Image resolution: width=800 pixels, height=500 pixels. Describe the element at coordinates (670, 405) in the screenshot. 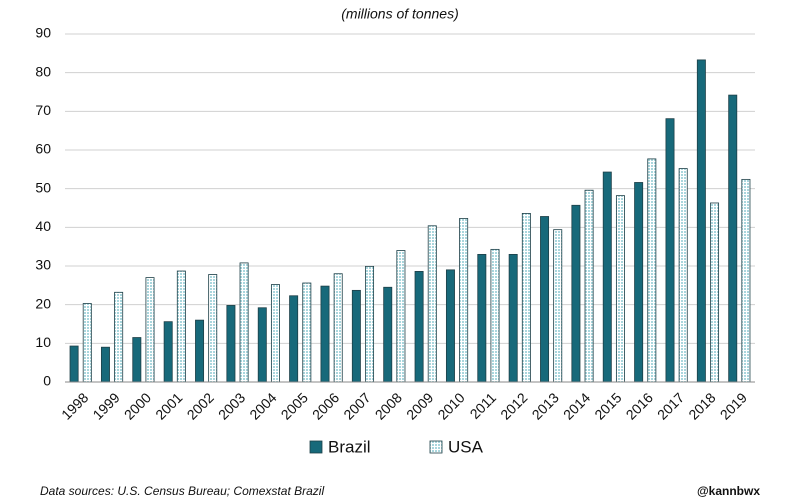

I see `x-tick-label: 2017` at that location.